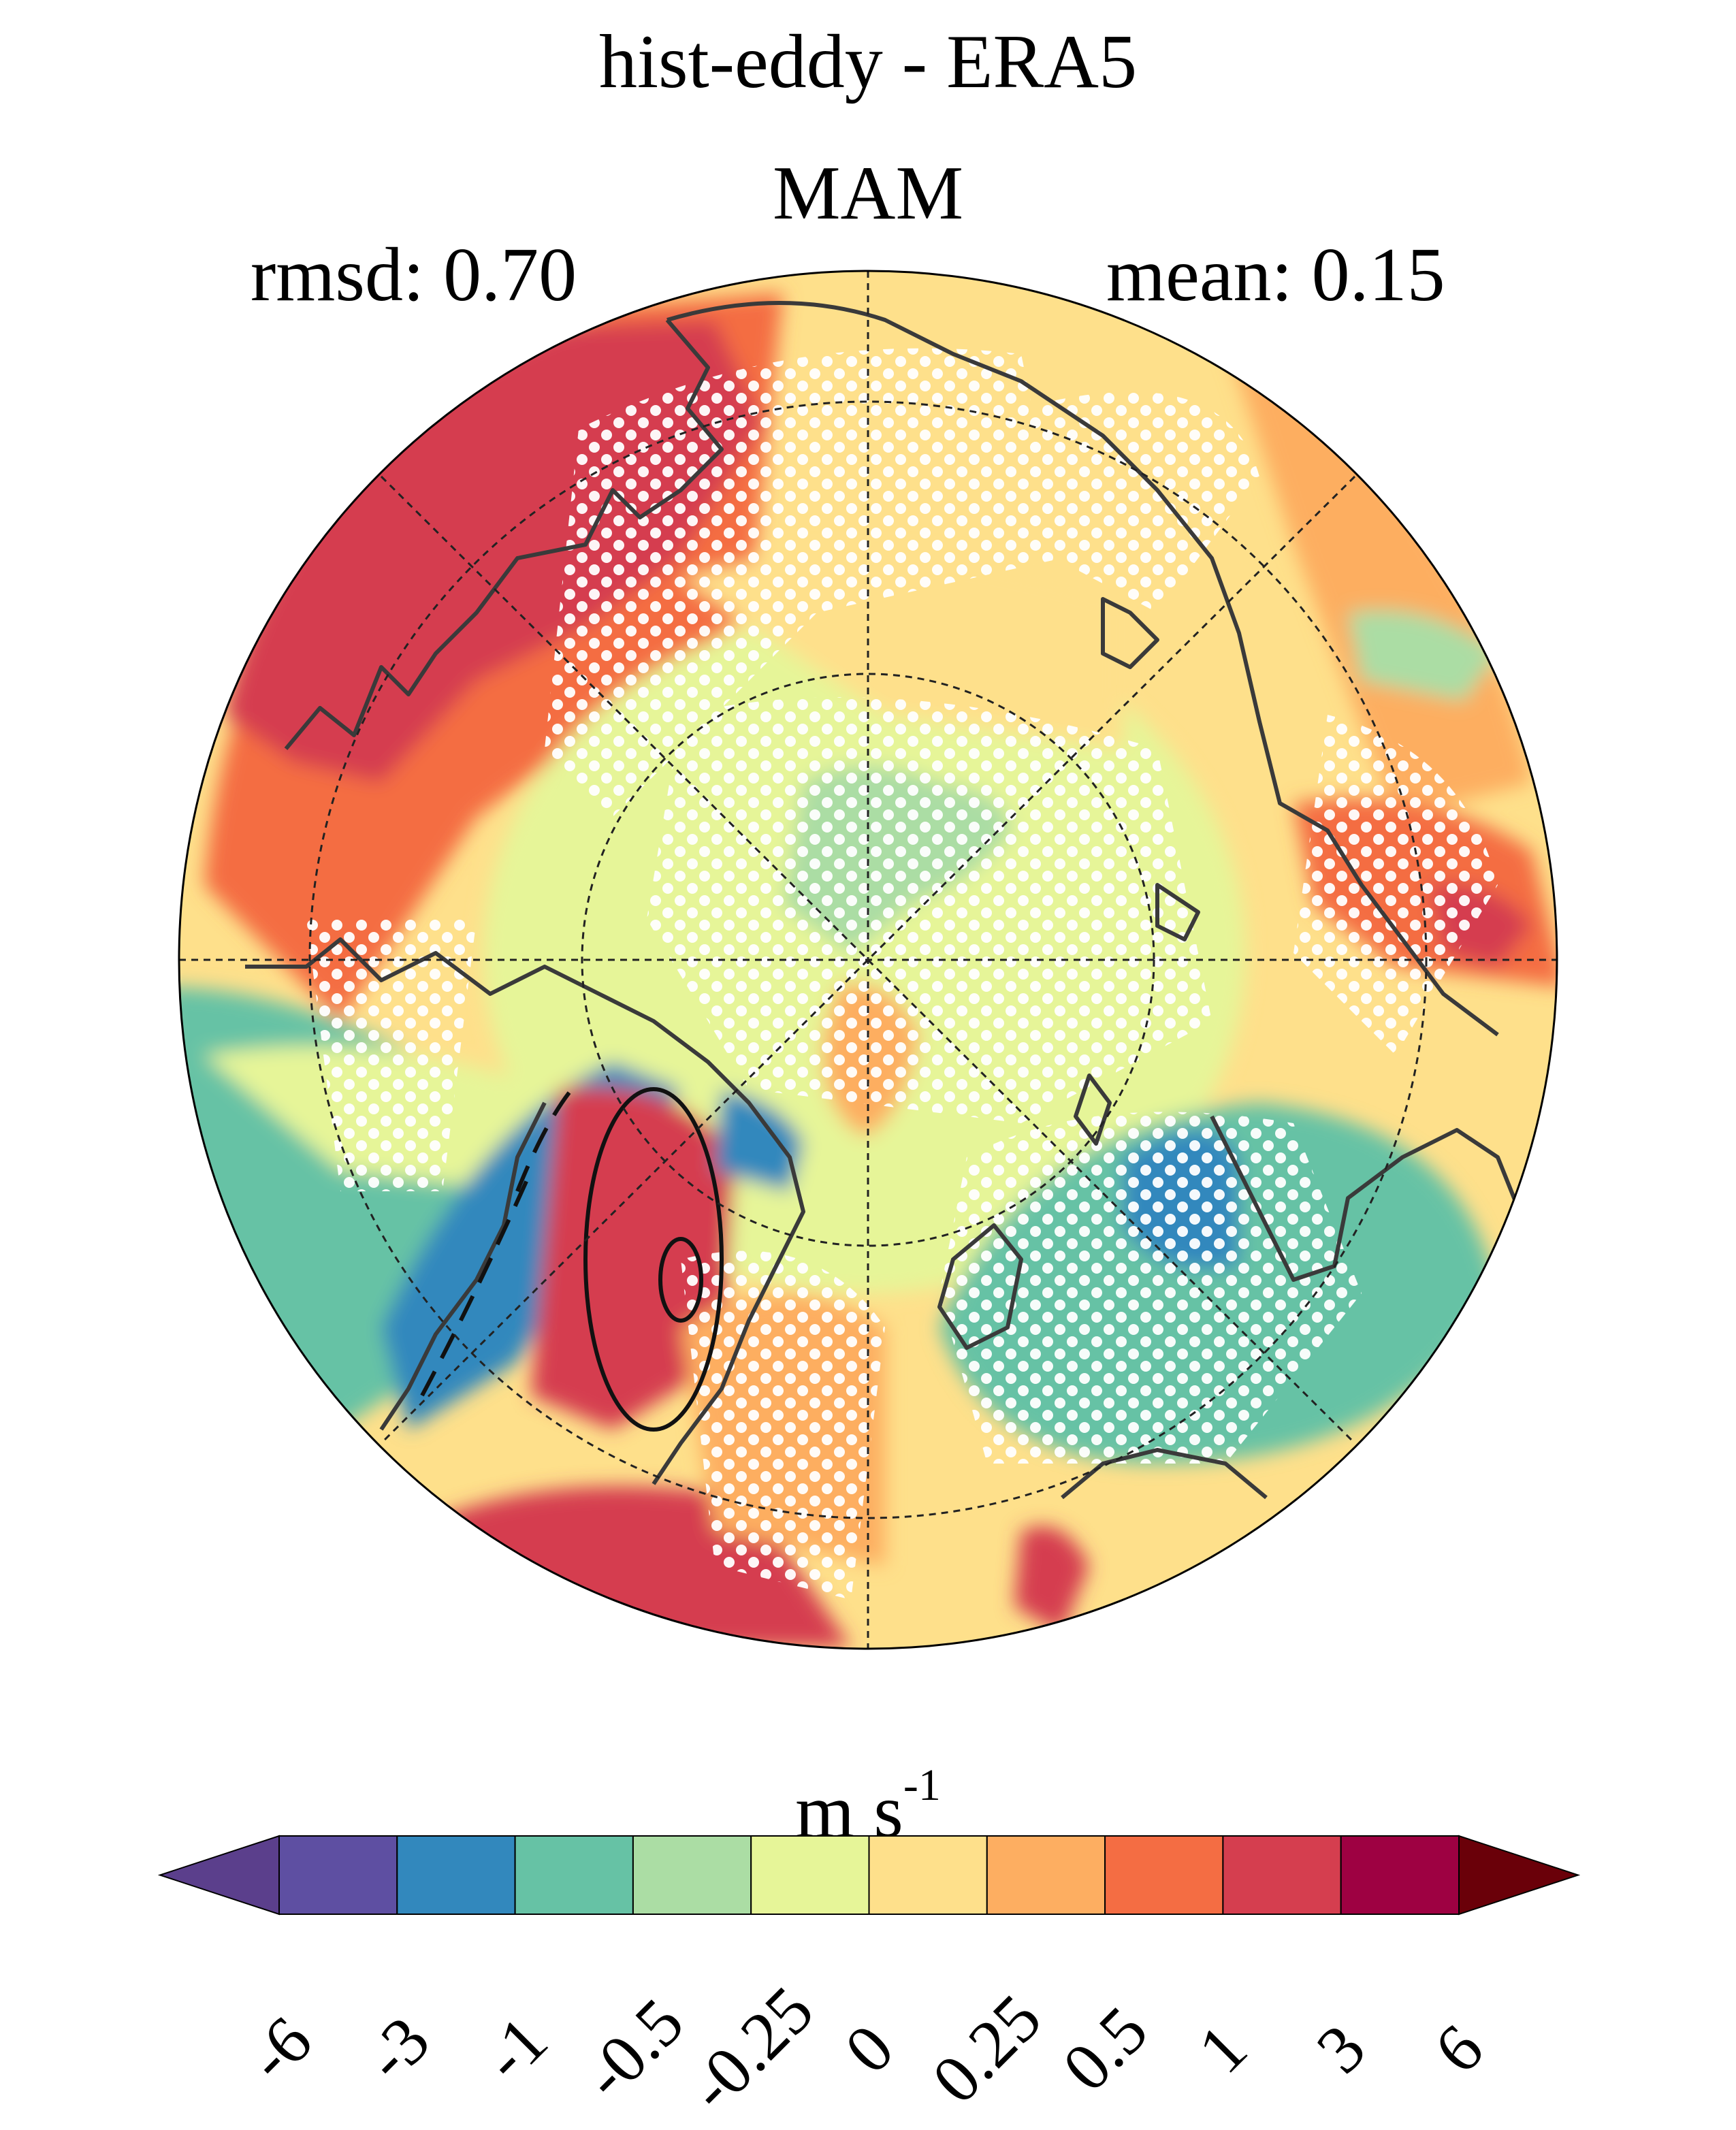 The height and width of the screenshot is (2130, 1736). What do you see at coordinates (987, 2049) in the screenshot?
I see `colorbar-tick-label: 0.25` at bounding box center [987, 2049].